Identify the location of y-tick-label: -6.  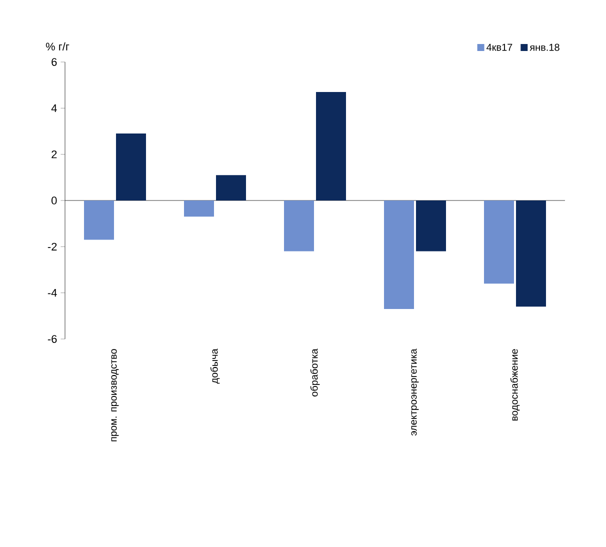
(52, 339).